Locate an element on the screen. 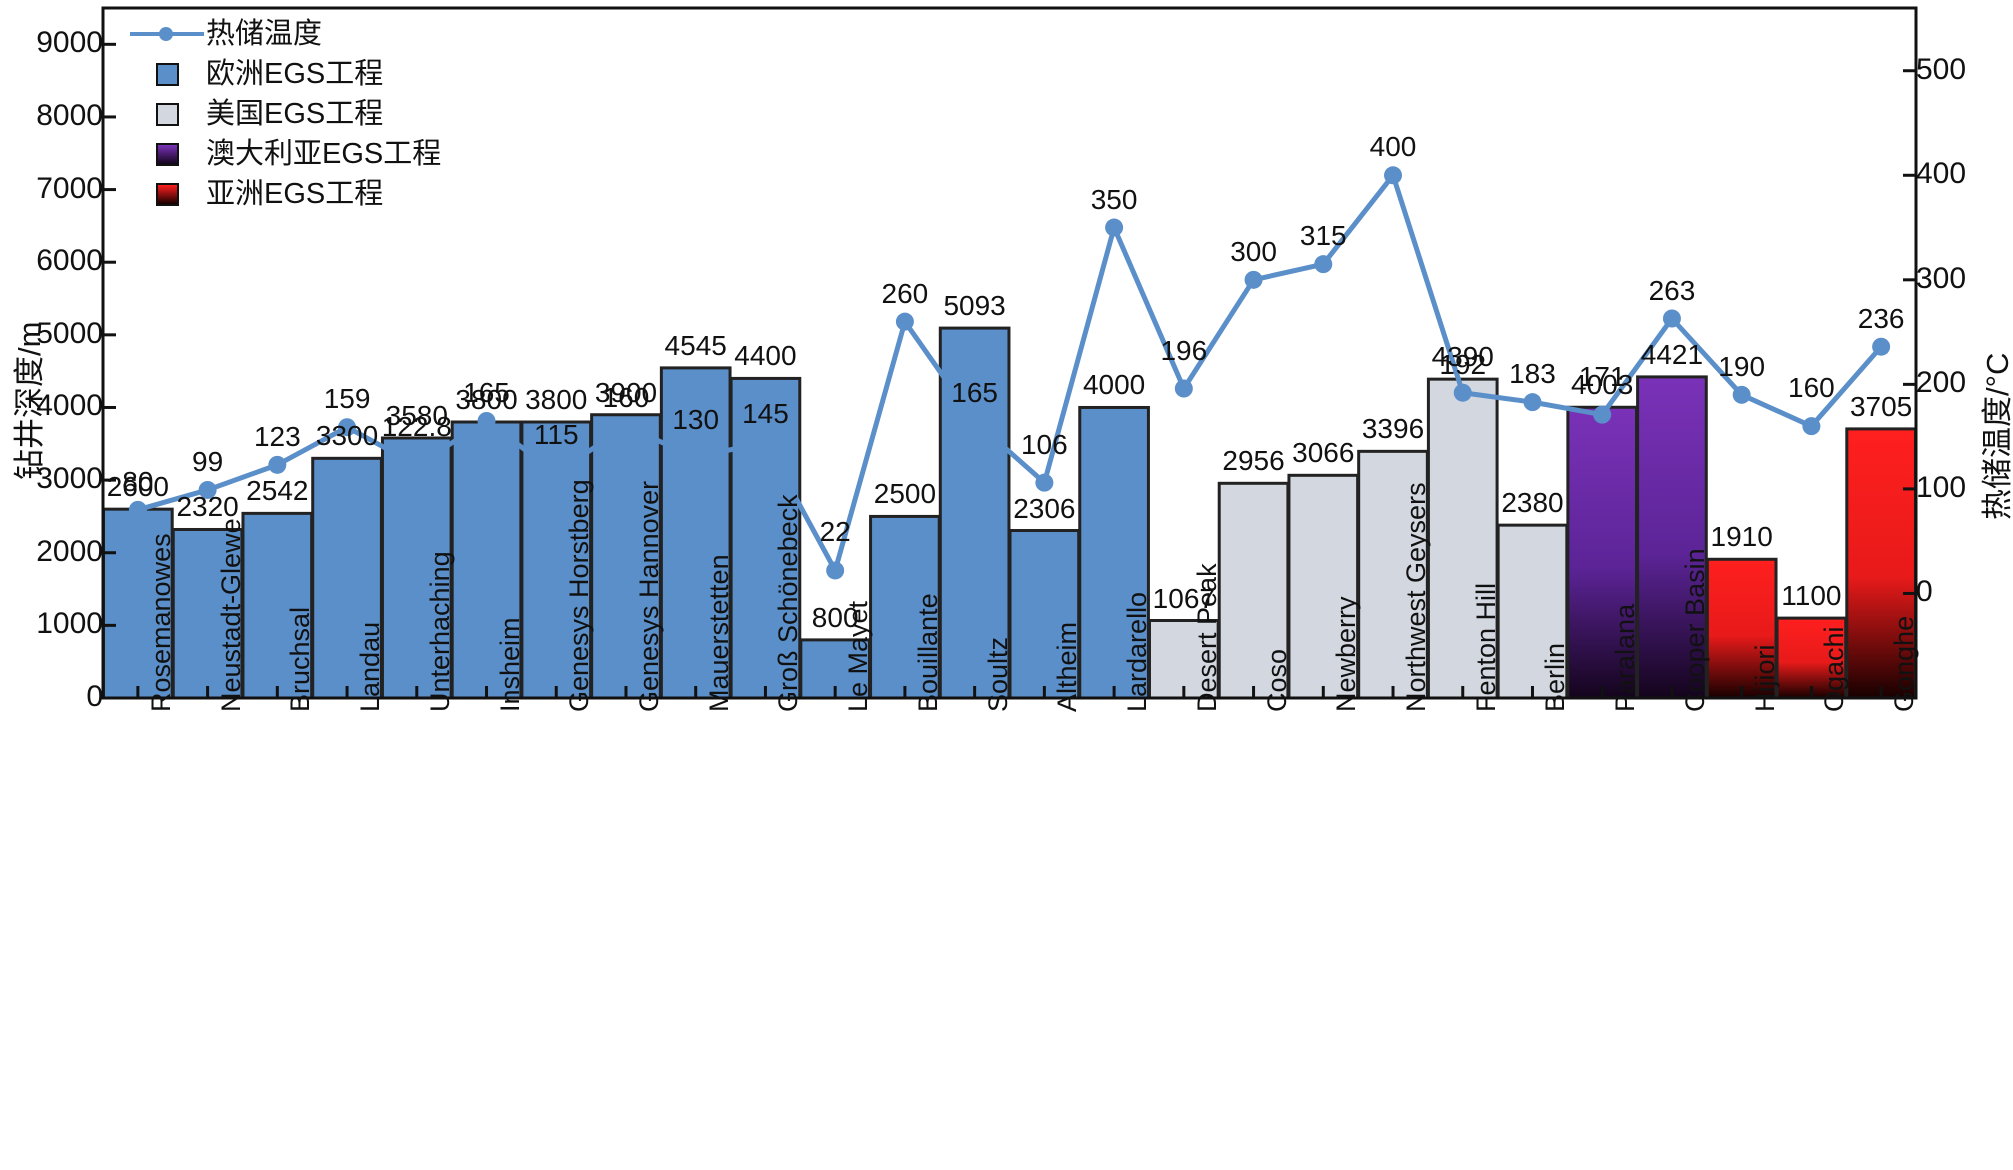 The width and height of the screenshot is (2013, 1170). bar-value-label: 3580 is located at coordinates (416, 415).